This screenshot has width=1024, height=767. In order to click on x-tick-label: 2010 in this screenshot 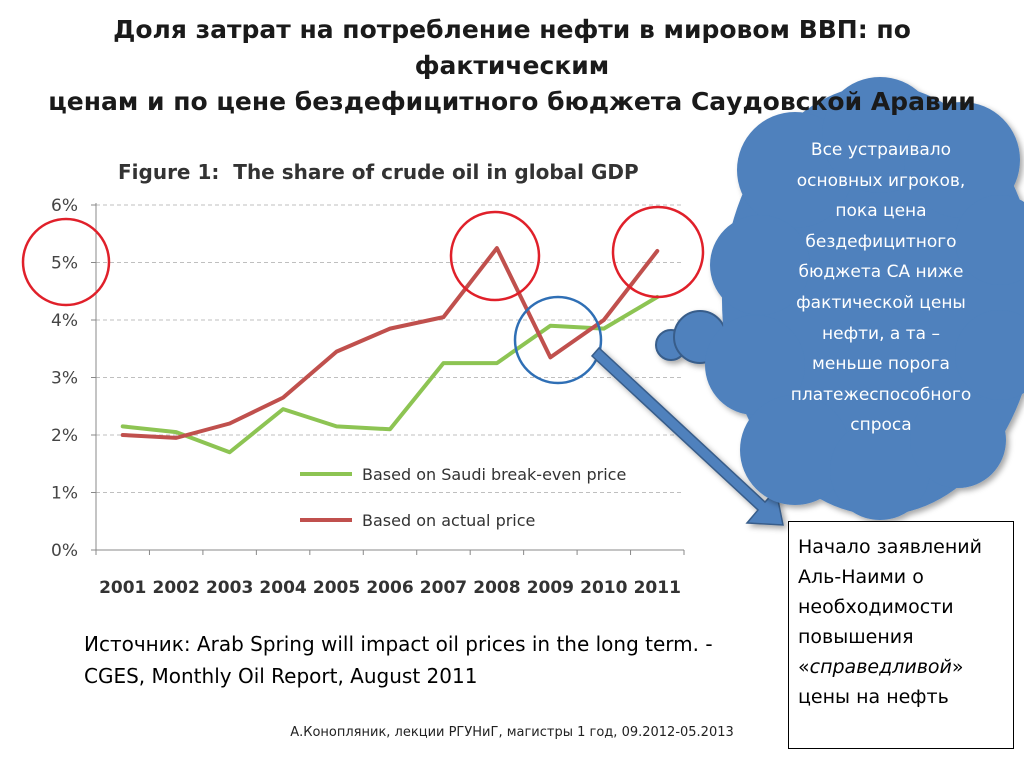, I will do `click(603, 588)`.